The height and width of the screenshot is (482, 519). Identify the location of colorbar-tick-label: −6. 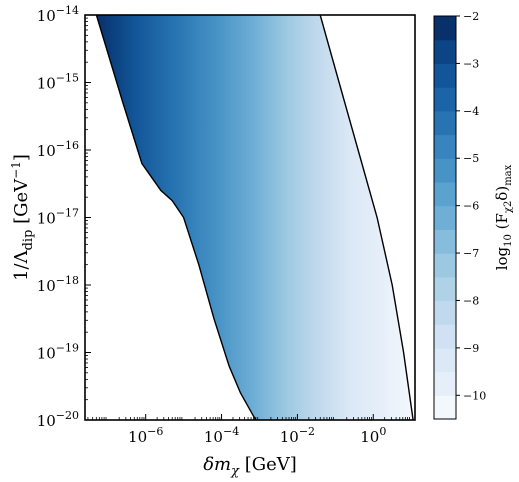
(471, 206).